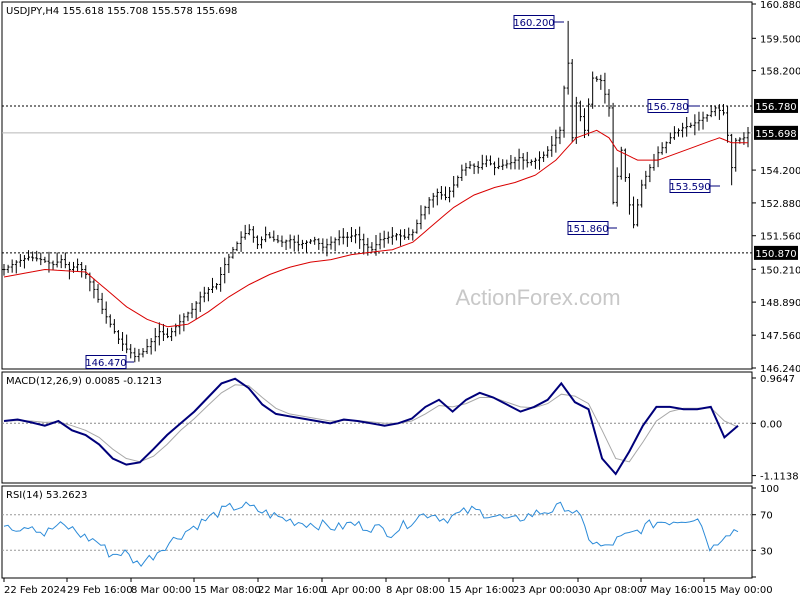 The width and height of the screenshot is (800, 600). I want to click on price-axis-flag: 156.780, so click(776, 105).